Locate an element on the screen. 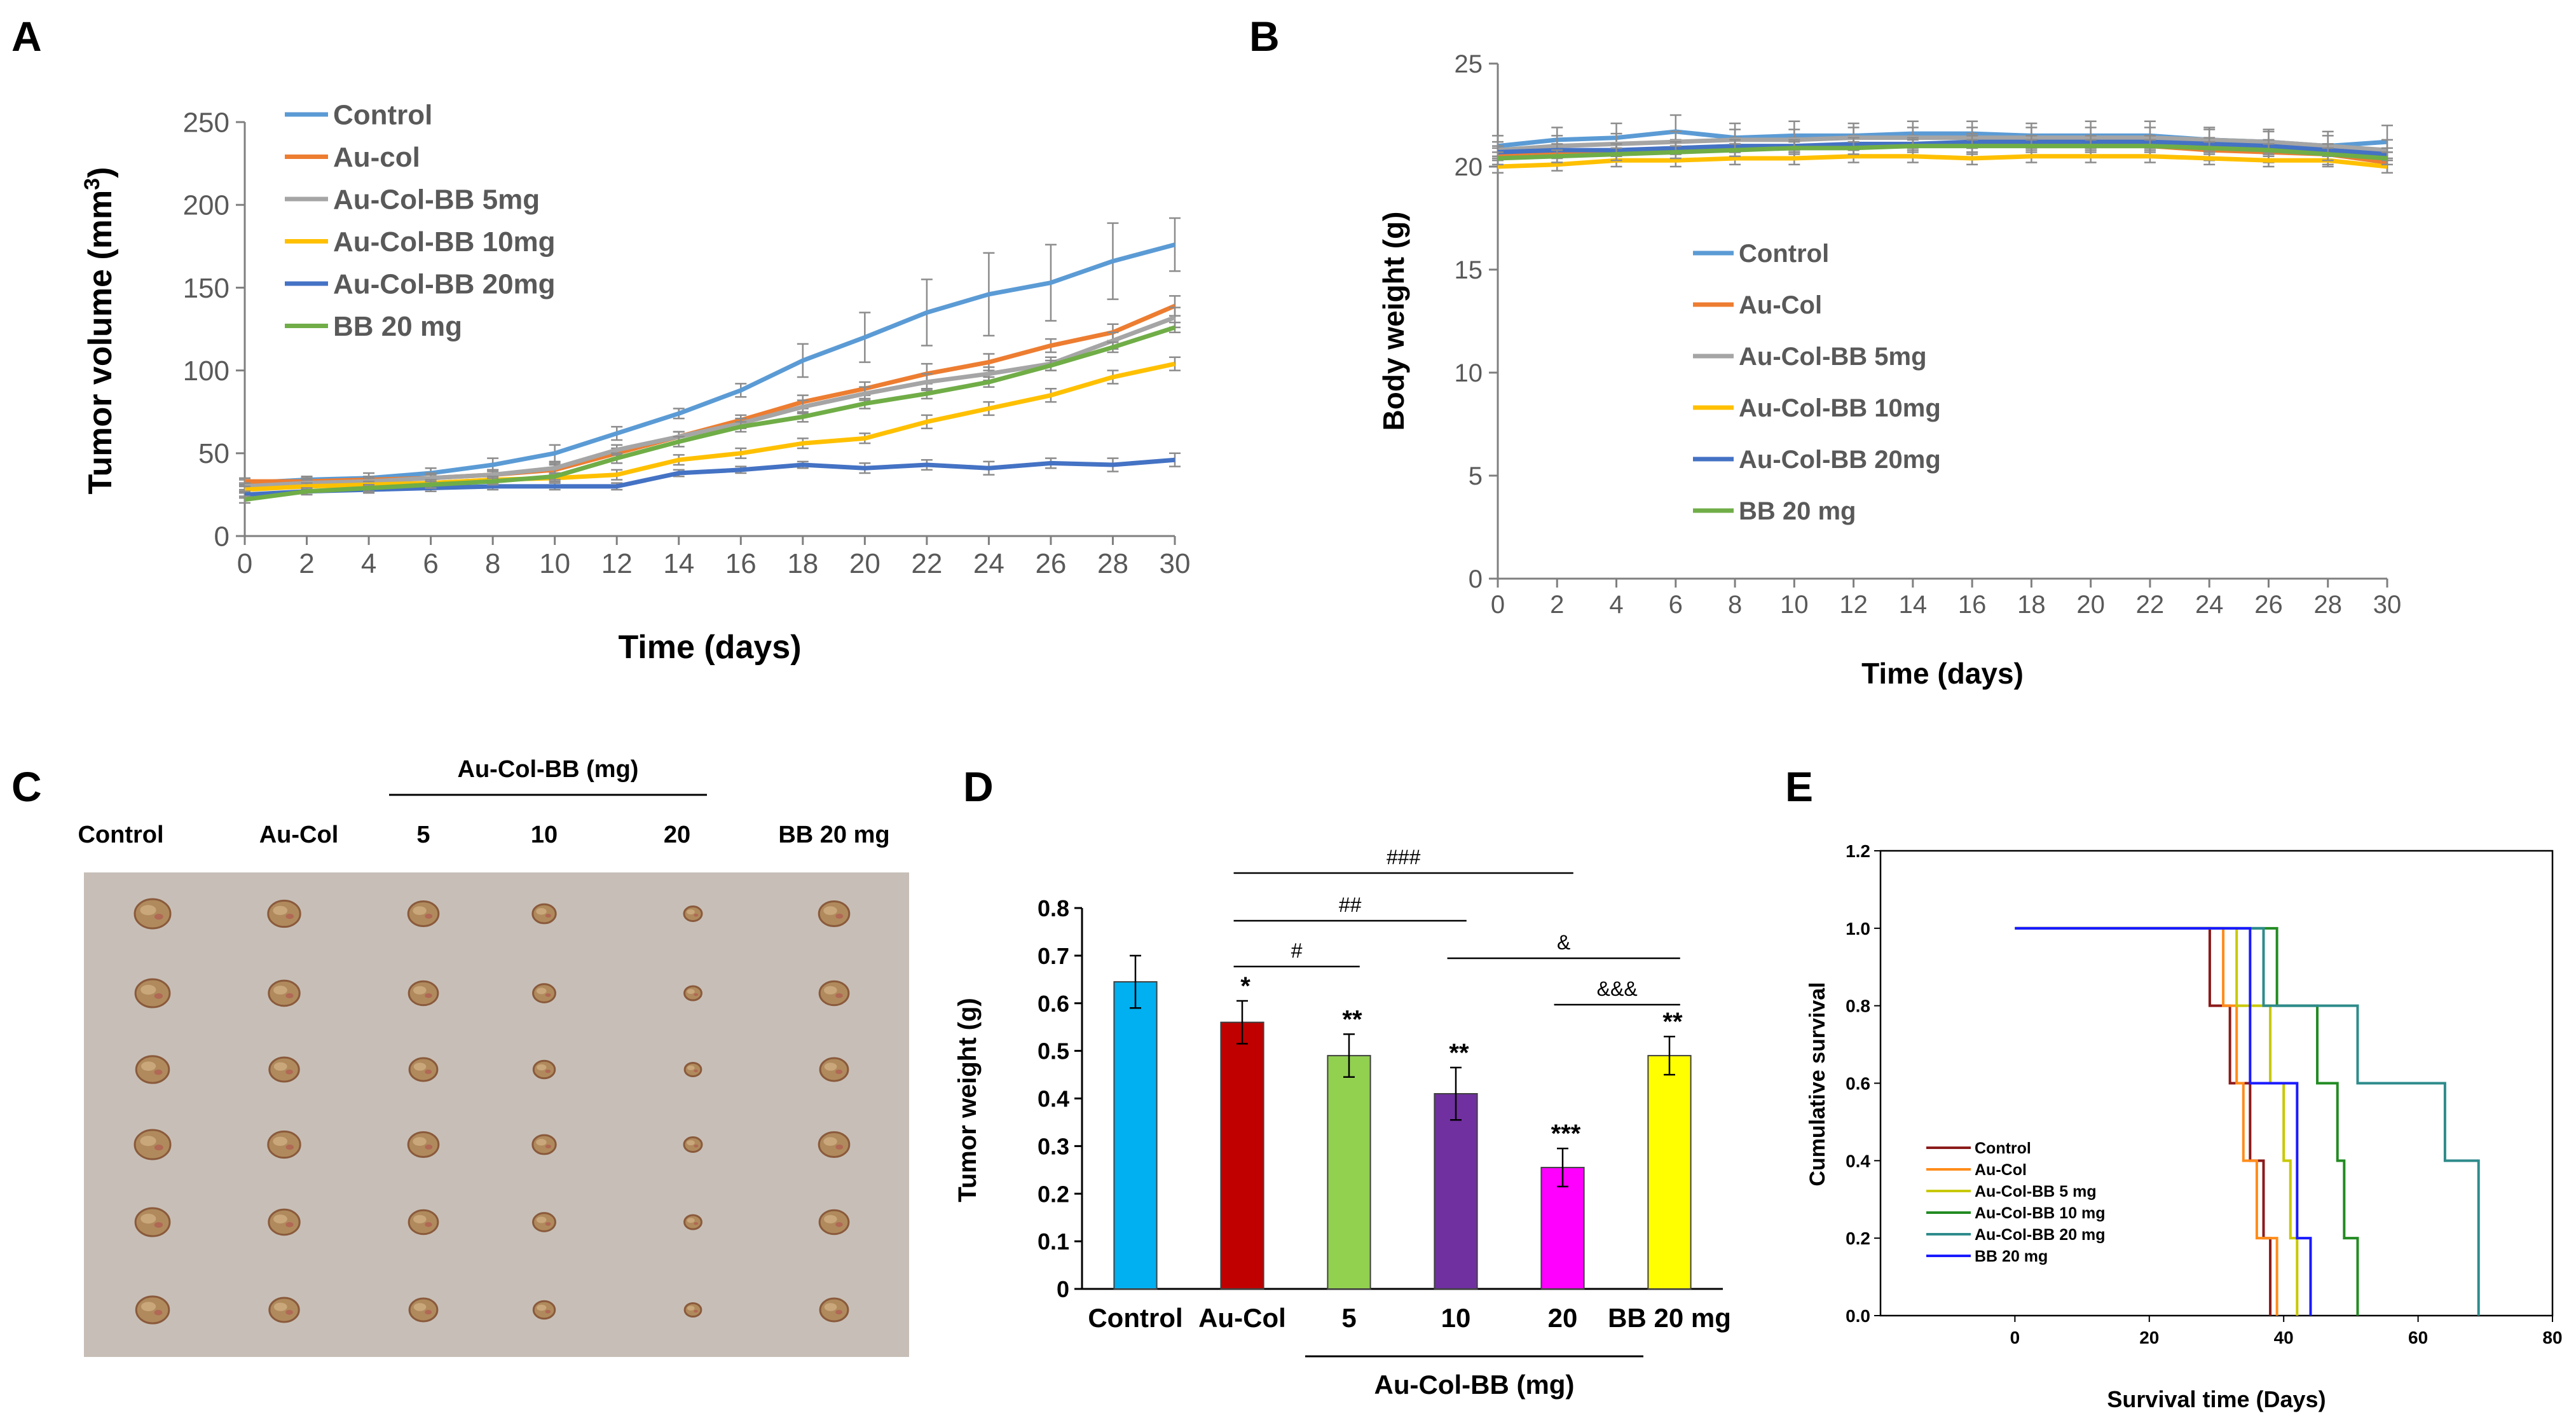 The width and height of the screenshot is (2576, 1418). x-tick-label: 2 is located at coordinates (1557, 605).